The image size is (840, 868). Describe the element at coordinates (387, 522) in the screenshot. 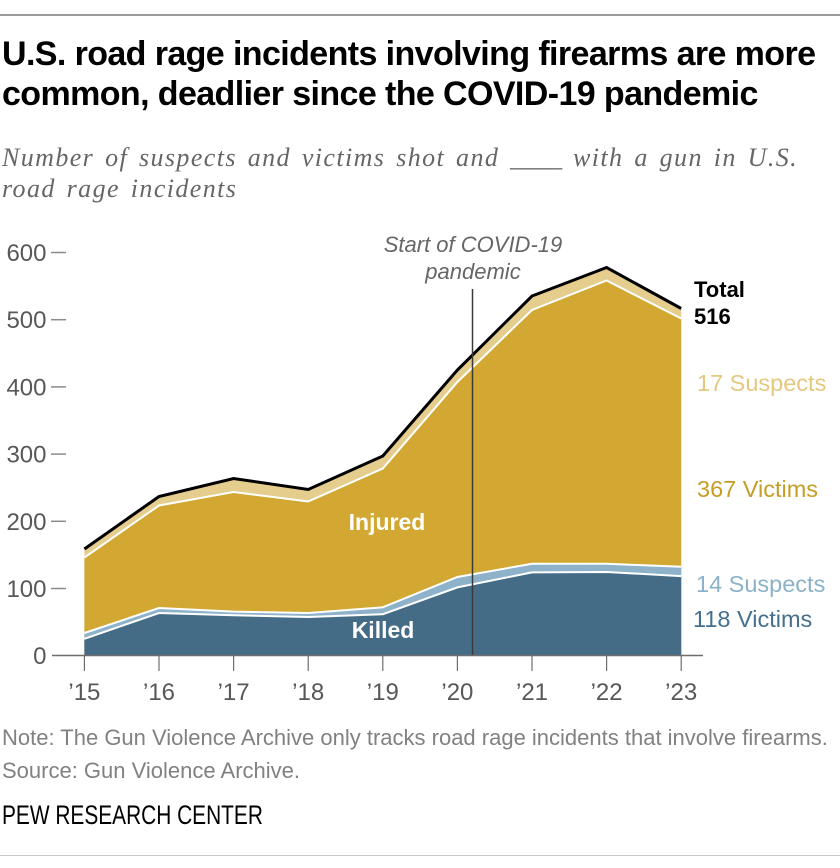

I see `svg-text: Injured` at that location.